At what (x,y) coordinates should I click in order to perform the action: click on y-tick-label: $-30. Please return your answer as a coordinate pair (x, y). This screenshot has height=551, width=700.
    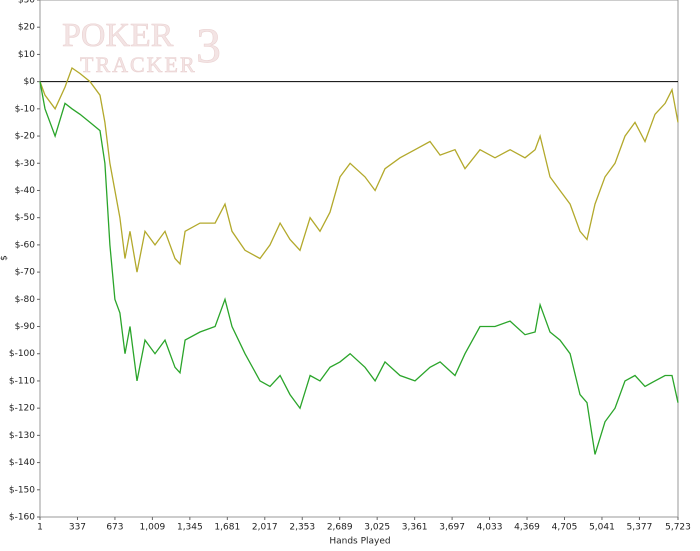
    Looking at the image, I should click on (25, 164).